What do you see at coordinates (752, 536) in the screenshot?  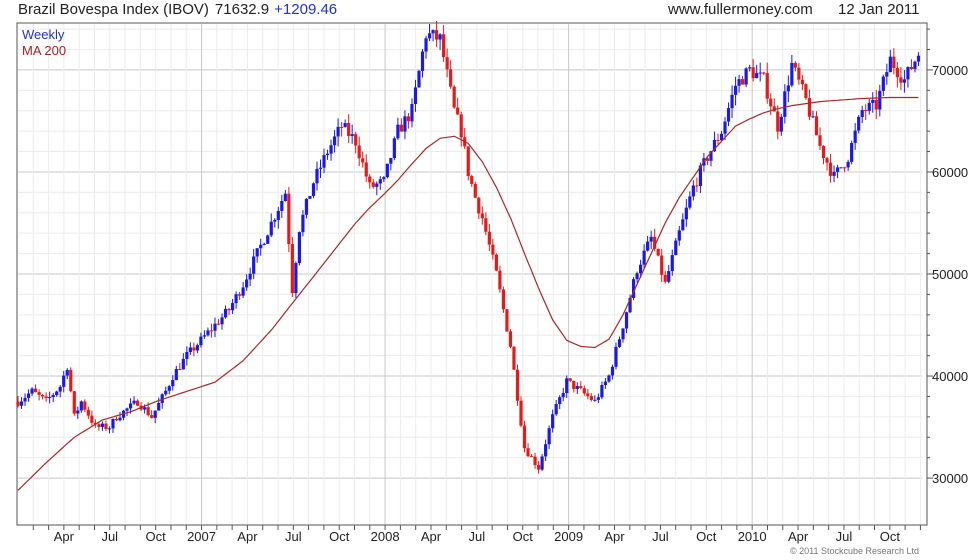 I see `x-tick-label: 2010` at bounding box center [752, 536].